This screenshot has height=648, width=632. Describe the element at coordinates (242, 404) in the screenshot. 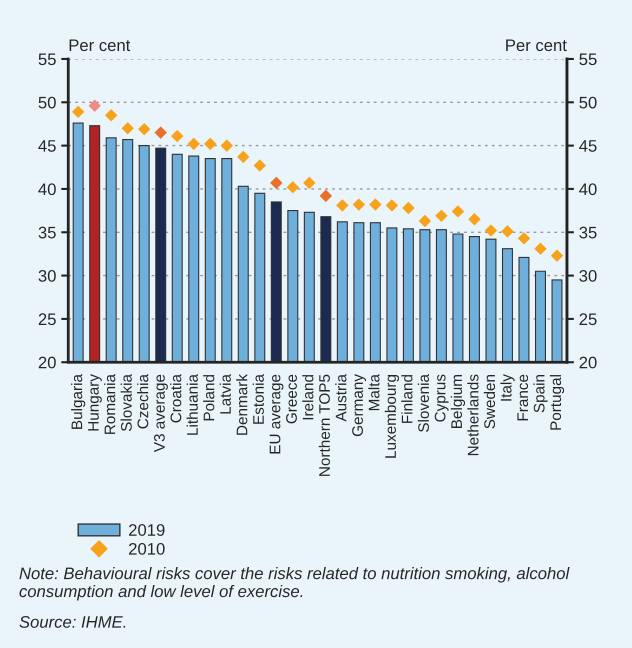

I see `x-tick-label: Denmark` at that location.